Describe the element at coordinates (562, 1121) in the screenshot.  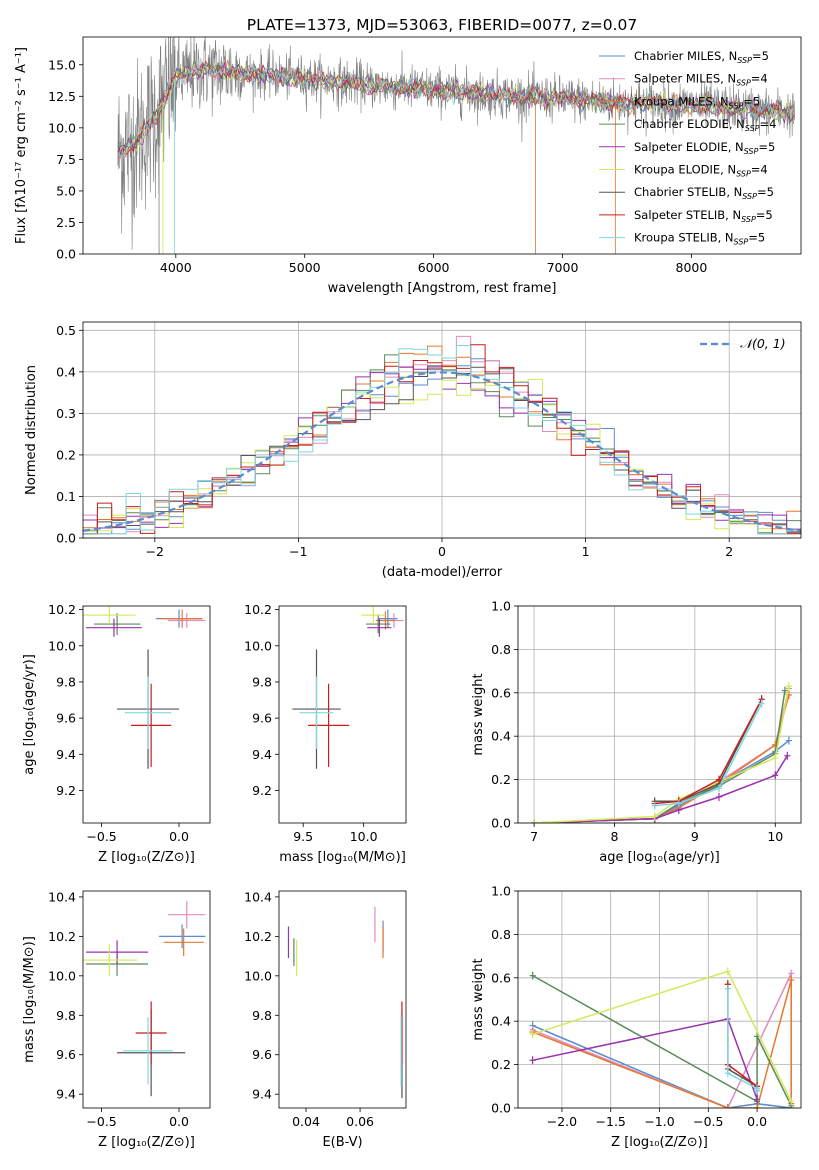
I see `x-tick-label: −2.0` at that location.